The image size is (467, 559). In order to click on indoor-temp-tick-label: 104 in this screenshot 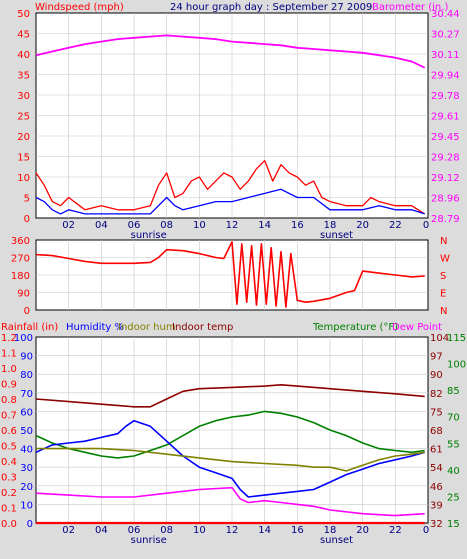, I will do `click(439, 338)`.